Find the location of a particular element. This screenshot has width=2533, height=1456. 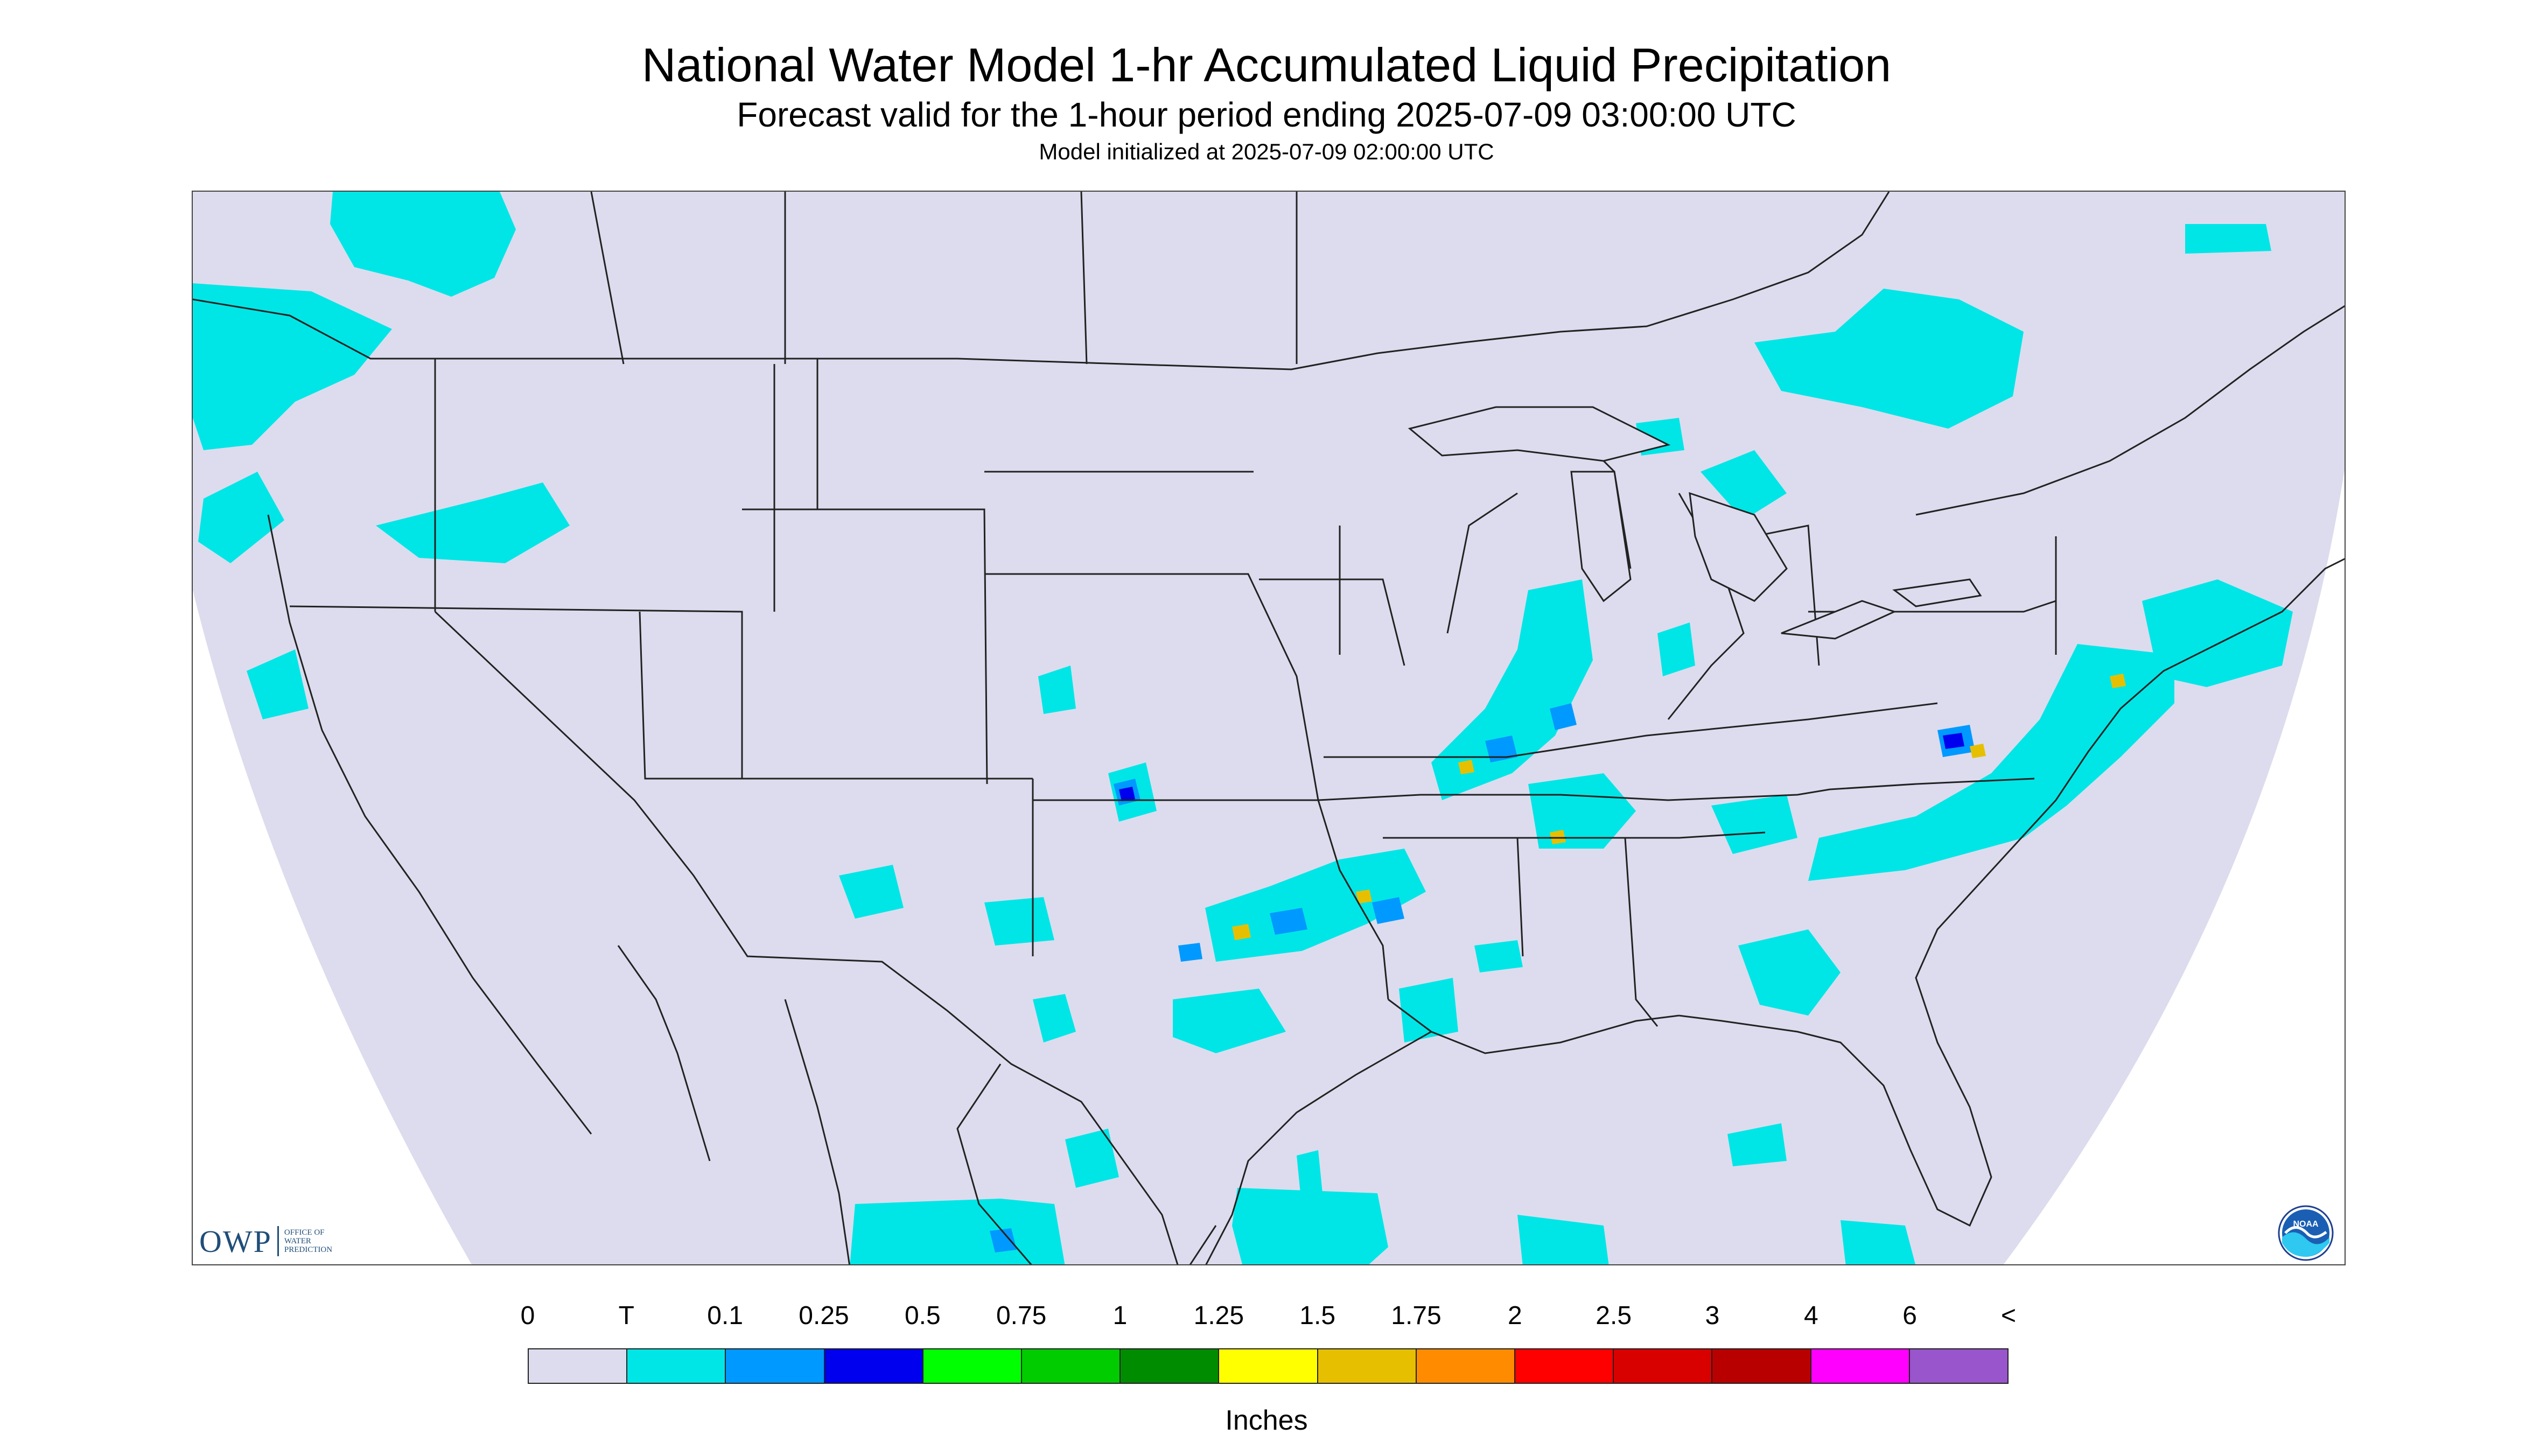

legend-tick-label: 2 is located at coordinates (1515, 1315).